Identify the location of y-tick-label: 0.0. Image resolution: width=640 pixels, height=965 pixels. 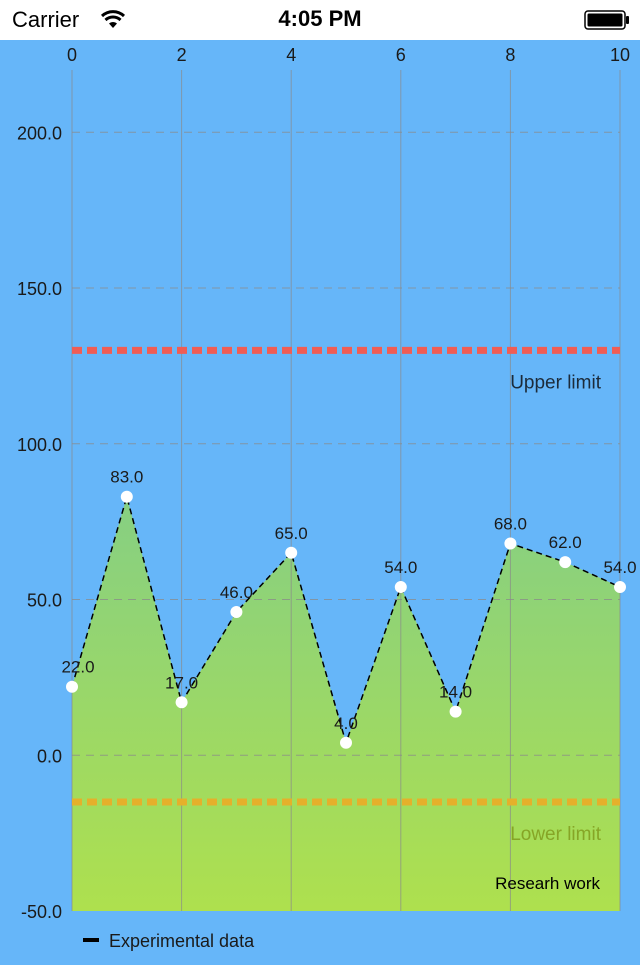
(49, 756).